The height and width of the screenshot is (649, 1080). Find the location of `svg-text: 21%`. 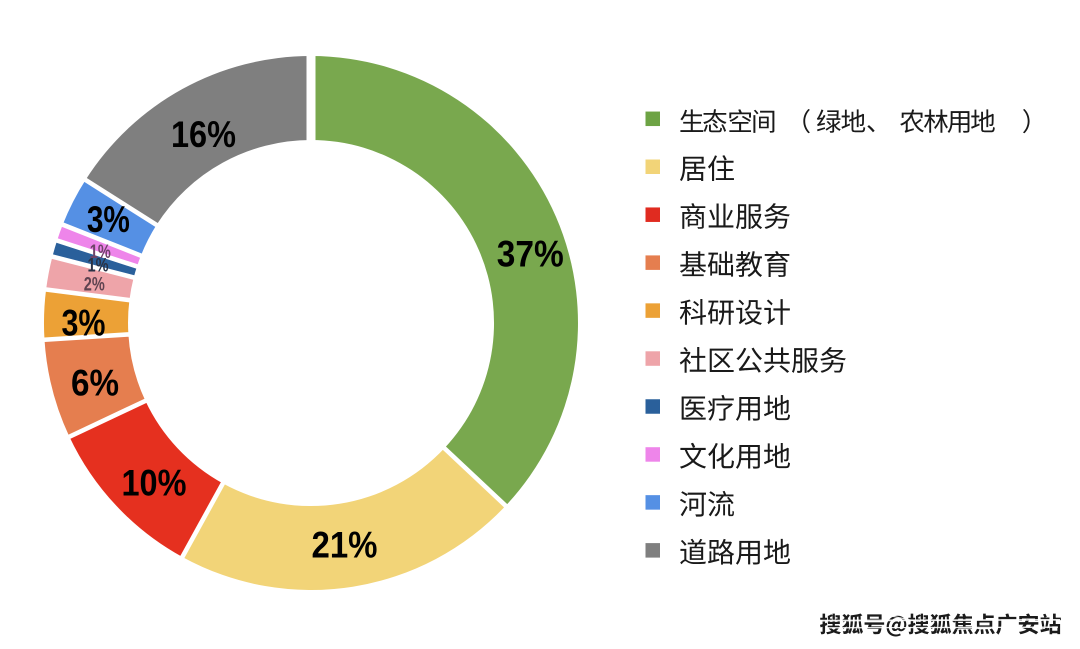

svg-text: 21% is located at coordinates (345, 544).